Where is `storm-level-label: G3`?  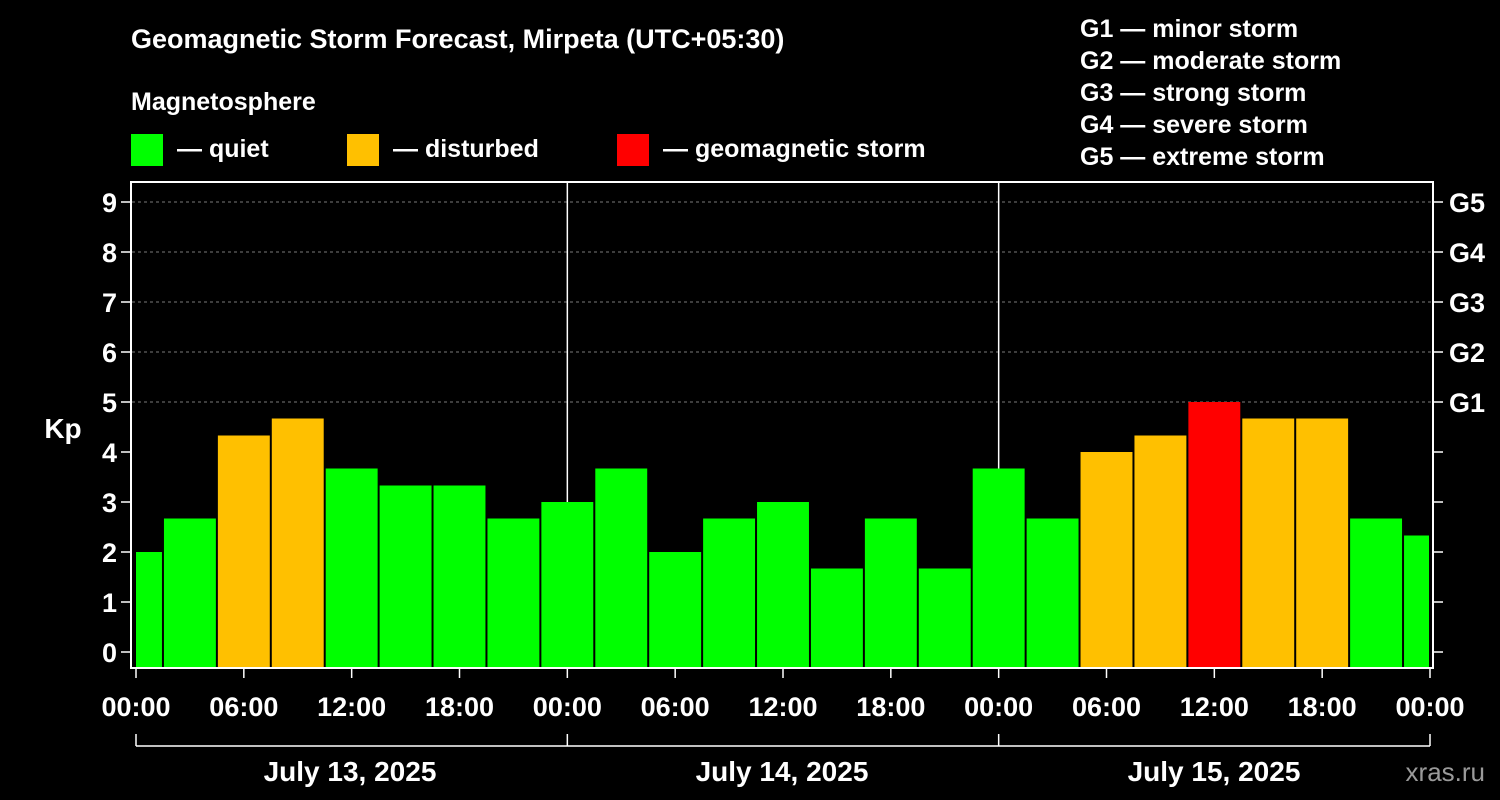 storm-level-label: G3 is located at coordinates (1467, 303).